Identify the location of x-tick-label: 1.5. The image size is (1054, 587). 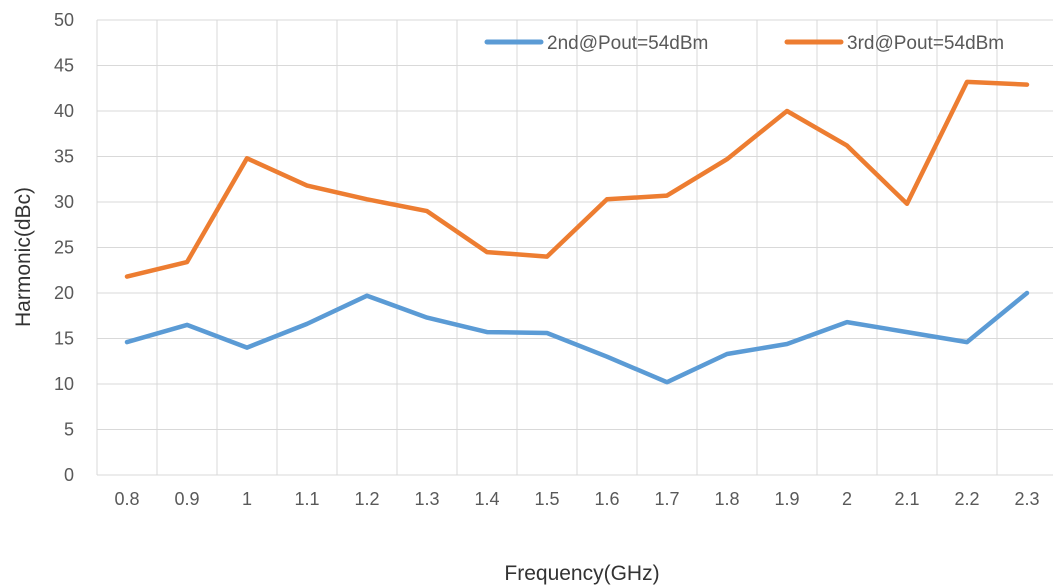
(546, 499).